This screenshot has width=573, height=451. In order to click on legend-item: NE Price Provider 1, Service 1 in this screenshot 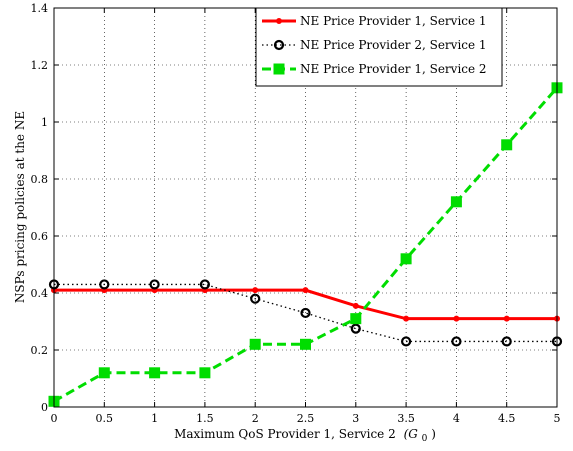, I will do `click(374, 21)`.